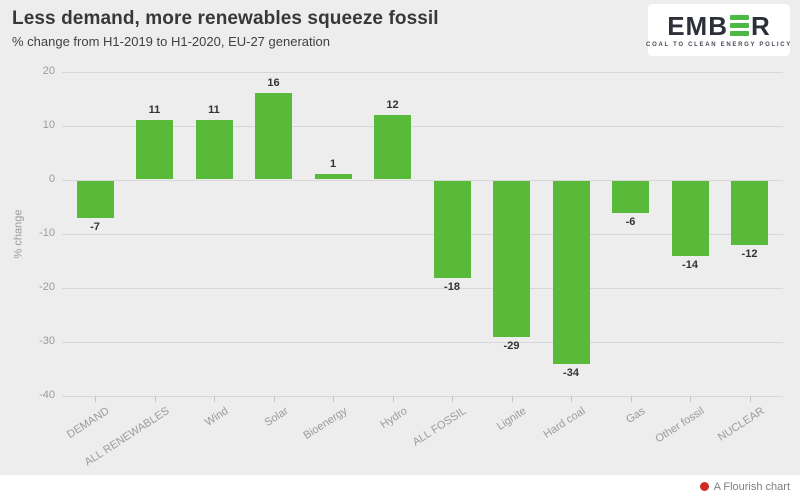 Image resolution: width=800 pixels, height=498 pixels. What do you see at coordinates (333, 177) in the screenshot?
I see `bar-bioenergy` at bounding box center [333, 177].